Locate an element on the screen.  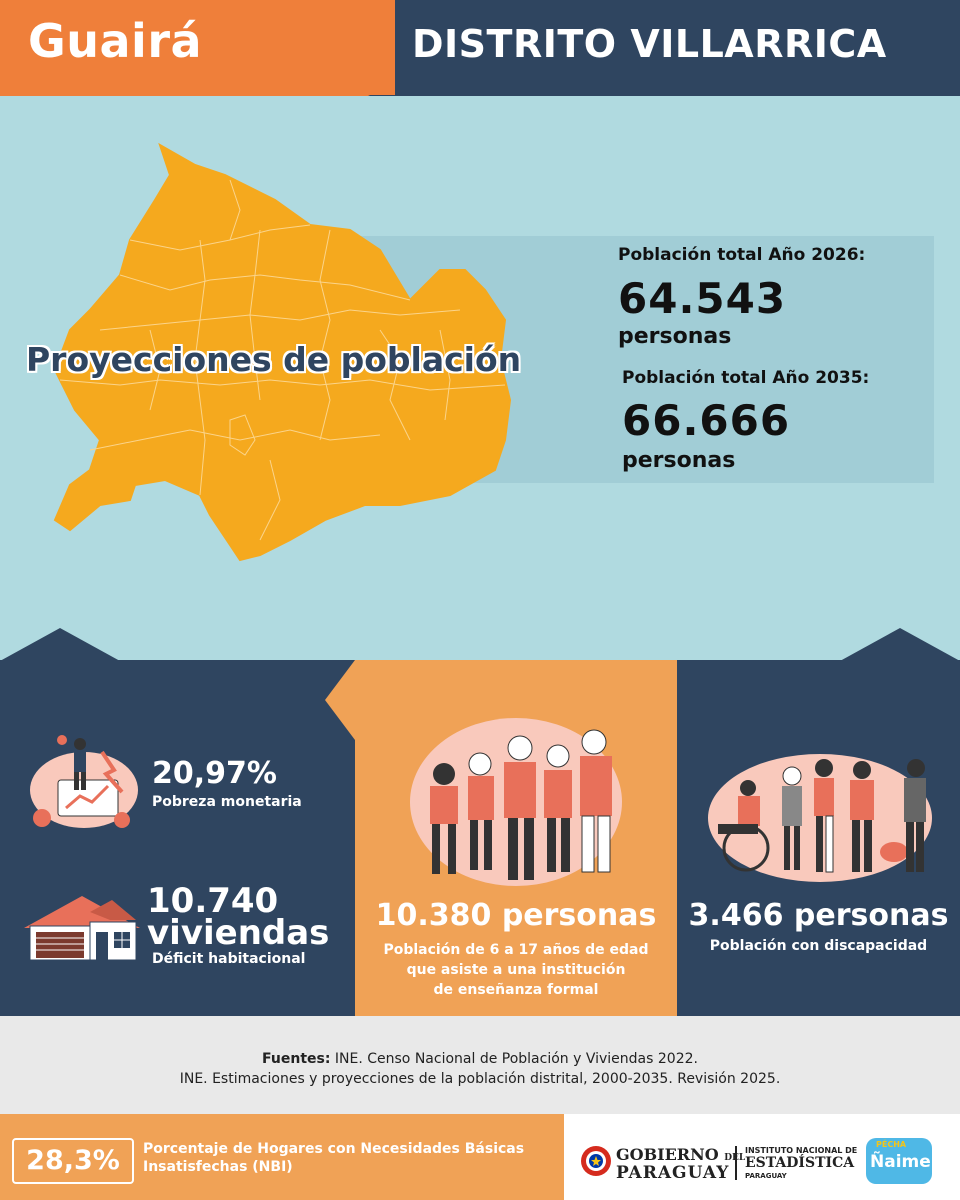
government-logo-line1: GOBIERNO DEL is located at coordinates (680, 1154).